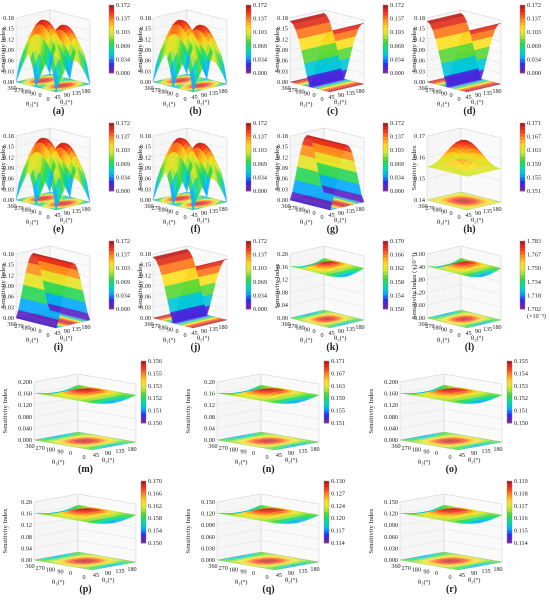 Image resolution: width=550 pixels, height=601 pixels. I want to click on colorbar-label: 0.103, so click(123, 268).